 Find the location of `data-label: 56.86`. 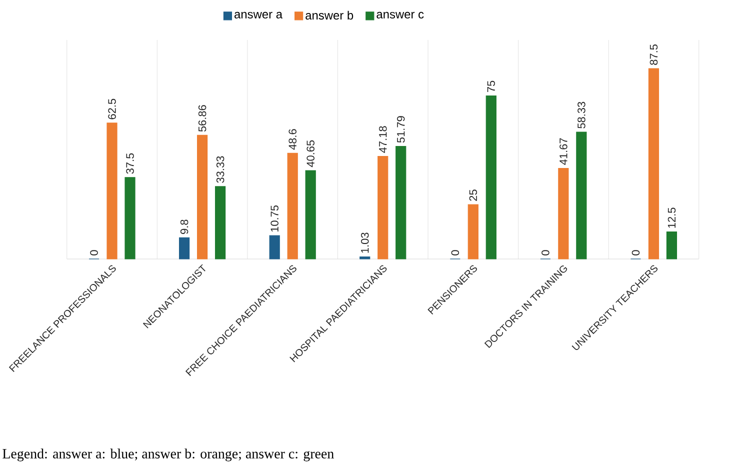

data-label: 56.86 is located at coordinates (202, 118).